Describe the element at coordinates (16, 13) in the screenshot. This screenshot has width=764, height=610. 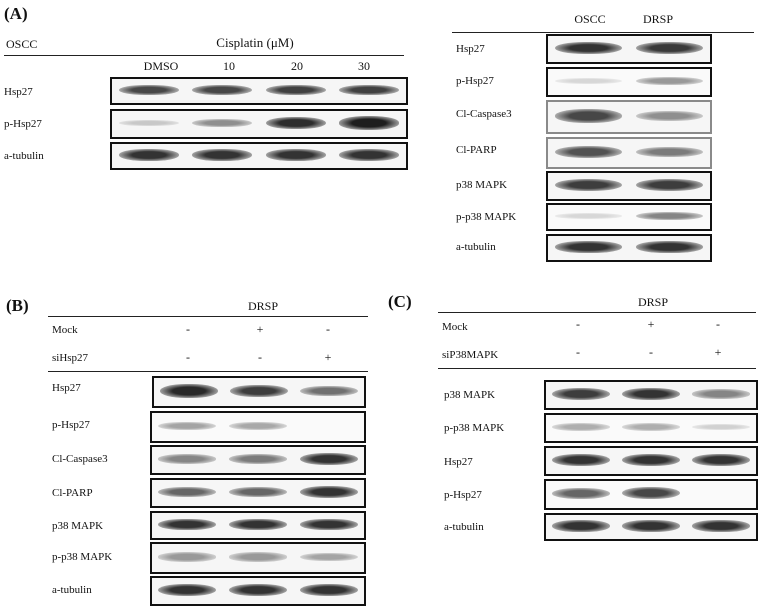
I see `panel-letter-a: (A)` at that location.